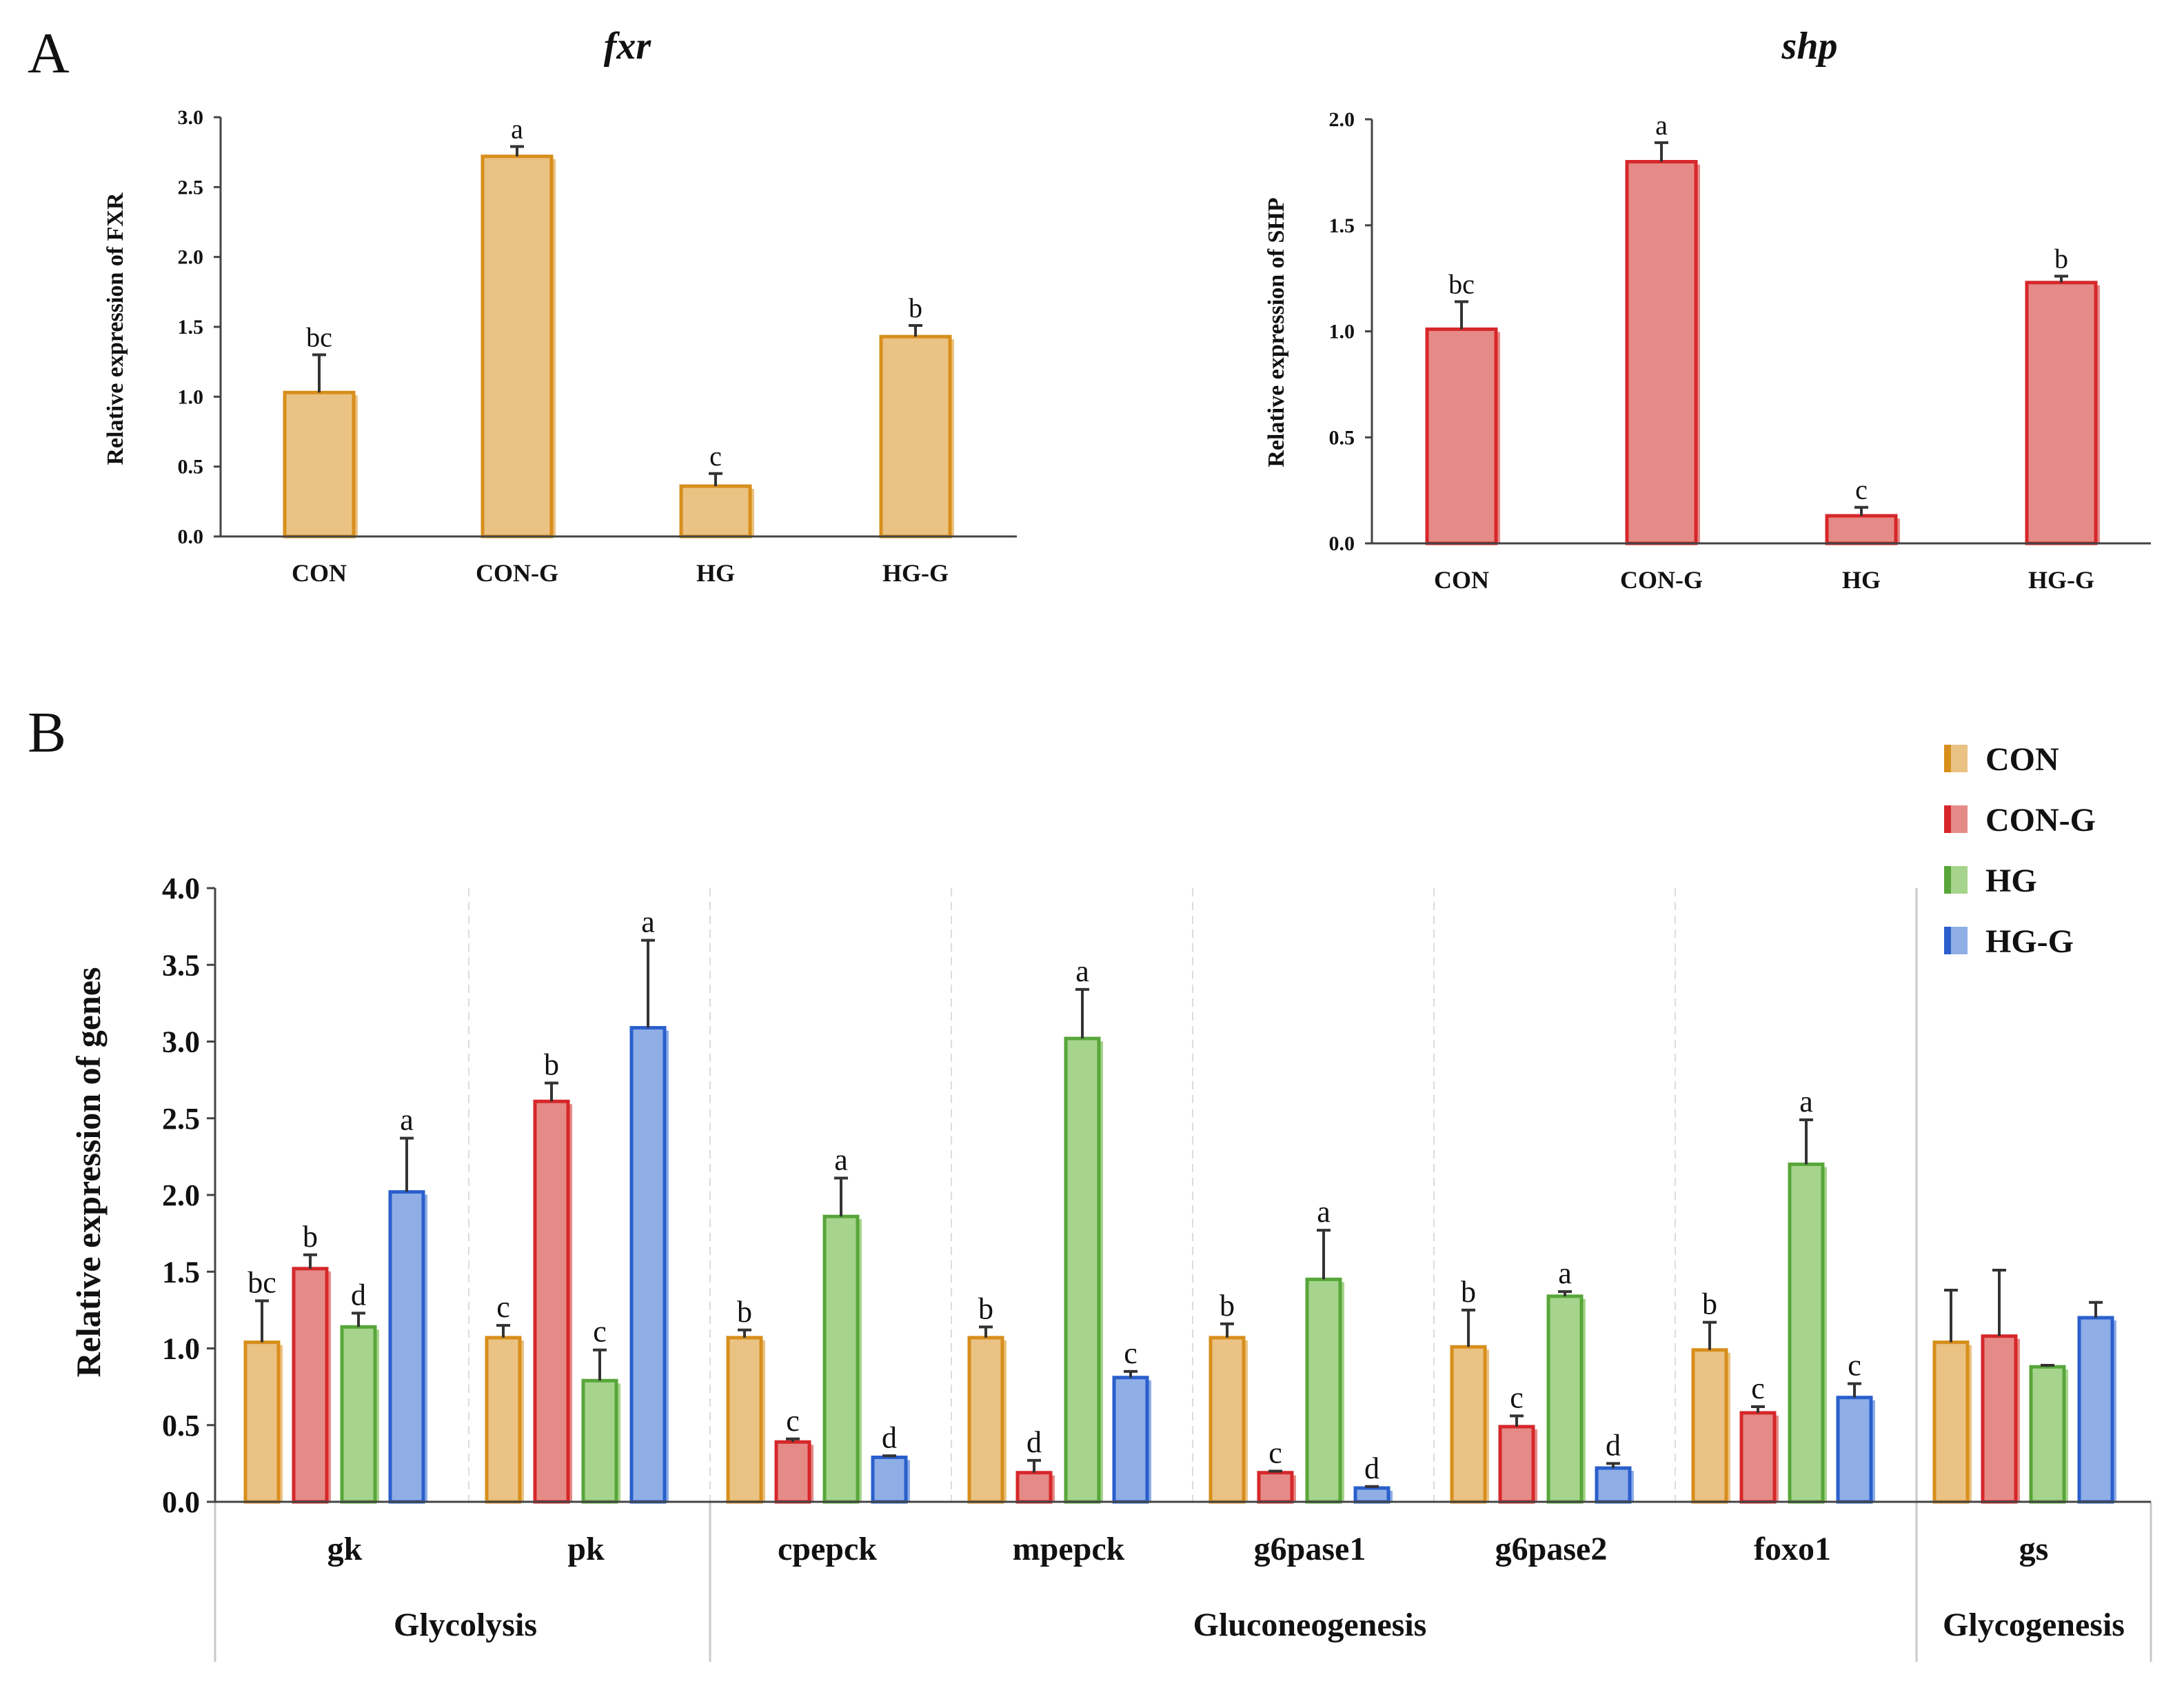  Describe the element at coordinates (618, 327) in the screenshot. I see `fxr-bars: bc a c b` at that location.